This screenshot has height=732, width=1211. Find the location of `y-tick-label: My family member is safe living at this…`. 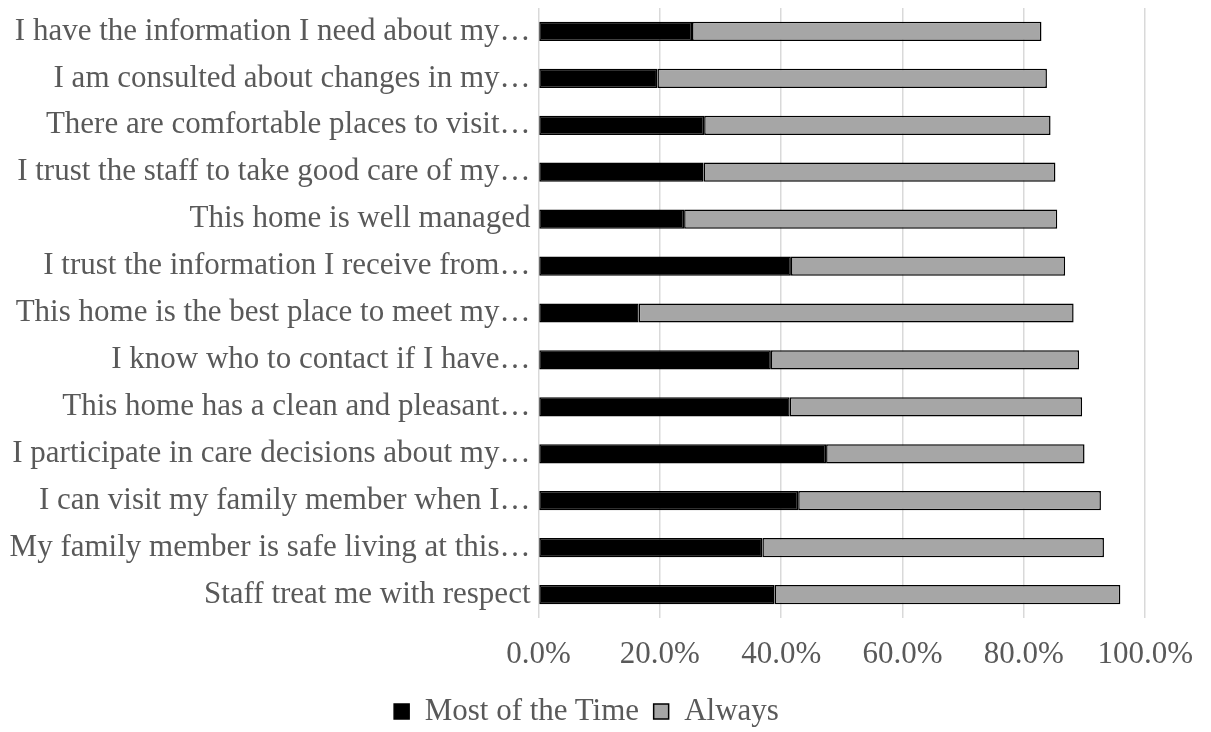

y-tick-label: My family member is safe living at this… is located at coordinates (270, 545).